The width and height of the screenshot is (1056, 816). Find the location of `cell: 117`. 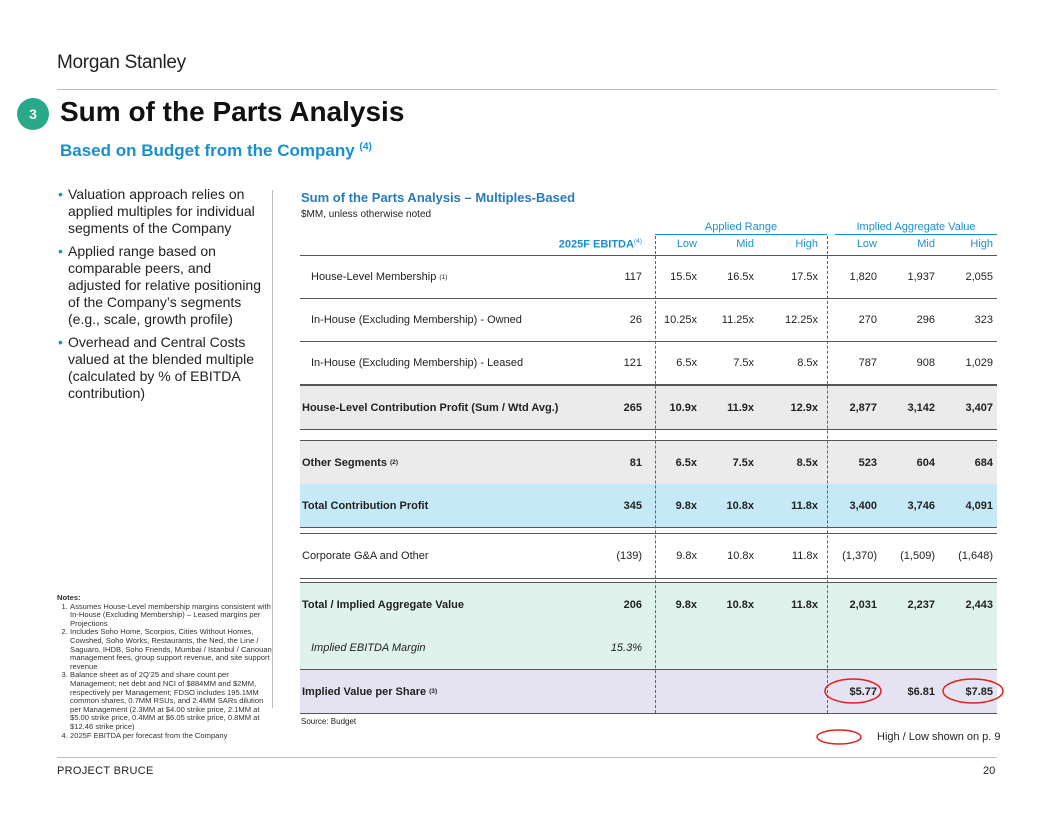

cell: 117 is located at coordinates (633, 277).